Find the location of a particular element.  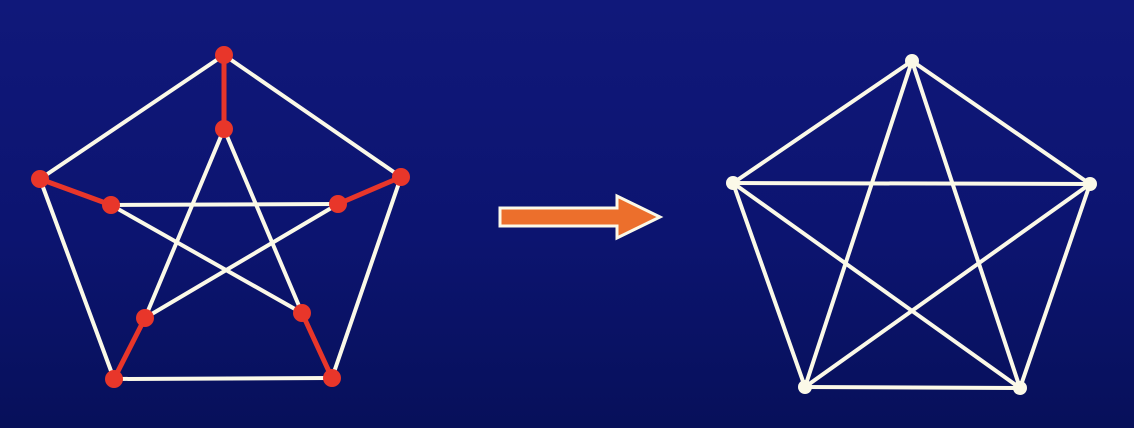

right-arrow-icon is located at coordinates (581, 217).